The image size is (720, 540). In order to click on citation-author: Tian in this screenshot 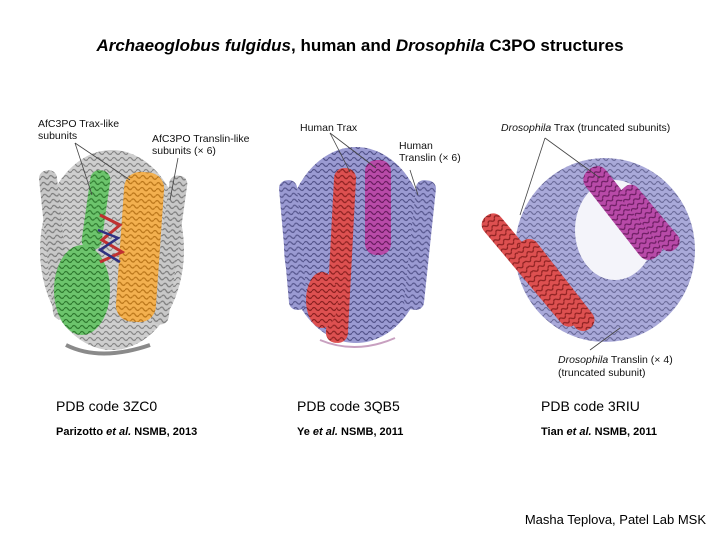, I will do `click(552, 432)`.